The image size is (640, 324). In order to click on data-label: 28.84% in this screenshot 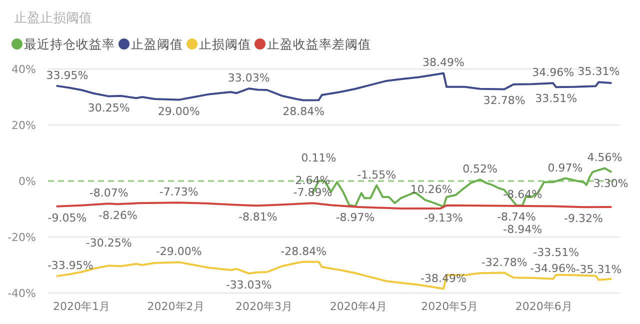, I will do `click(303, 111)`.